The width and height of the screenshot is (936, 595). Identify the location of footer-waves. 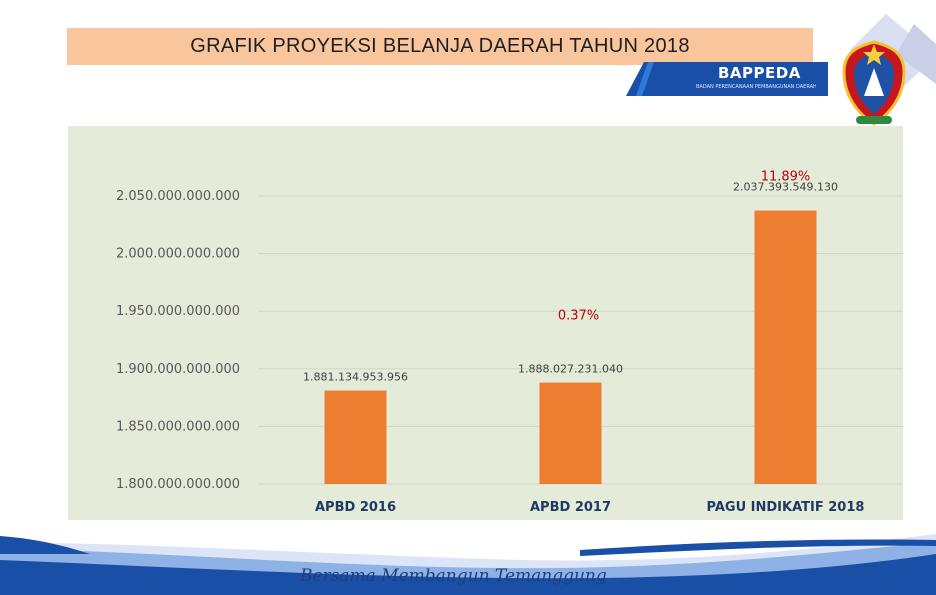
(468, 564).